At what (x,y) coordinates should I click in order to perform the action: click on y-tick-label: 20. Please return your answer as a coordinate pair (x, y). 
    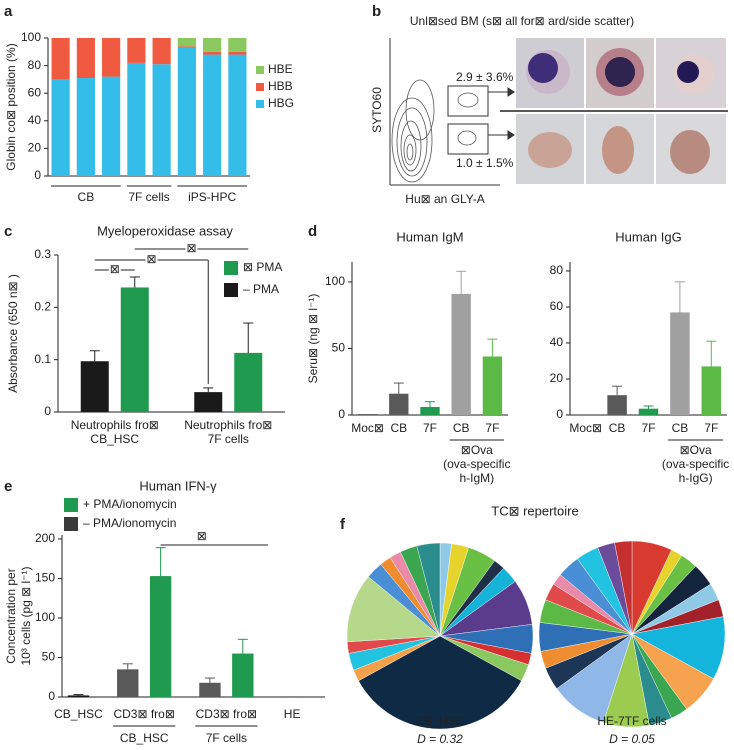
    Looking at the image, I should click on (35, 148).